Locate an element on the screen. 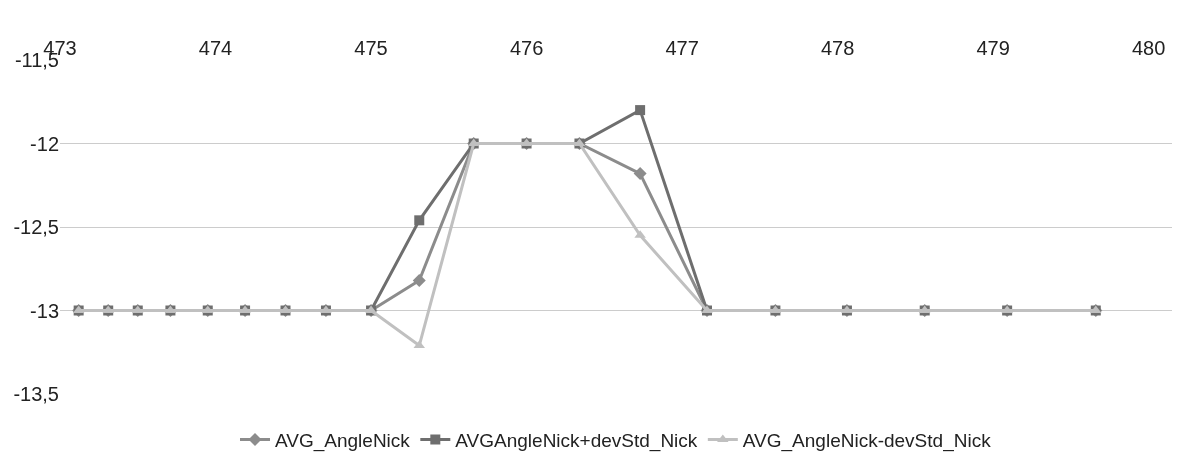 The image size is (1197, 471). legend-label: AVG_AngleNick-devStd_Nick is located at coordinates (867, 440).